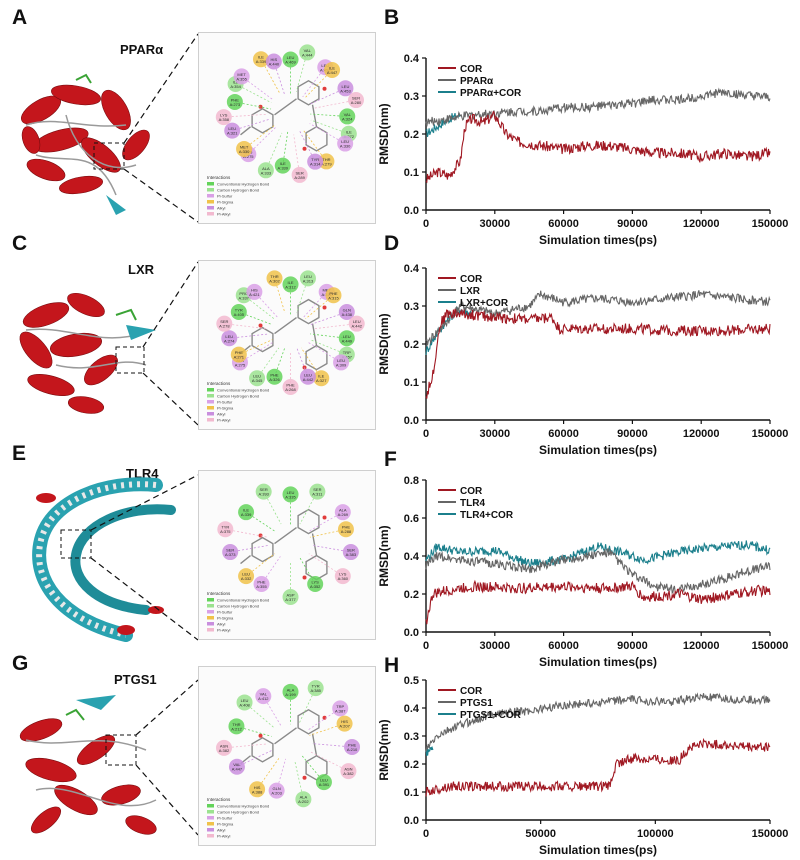 The width and height of the screenshot is (800, 860). What do you see at coordinates (411, 737) in the screenshot?
I see `y-tick-label: 0.3` at bounding box center [411, 737].